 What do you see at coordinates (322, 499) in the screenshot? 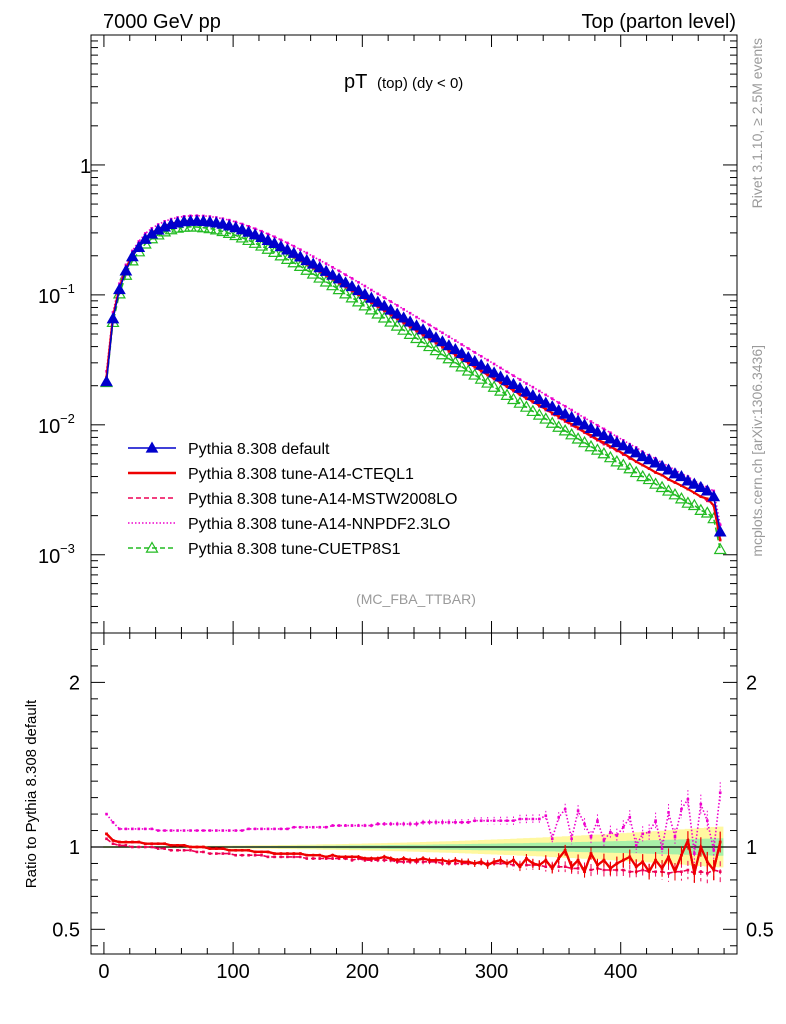
I see `legend-label: Pythia 8.308 tune-A14-MSTW2008LO` at bounding box center [322, 499].